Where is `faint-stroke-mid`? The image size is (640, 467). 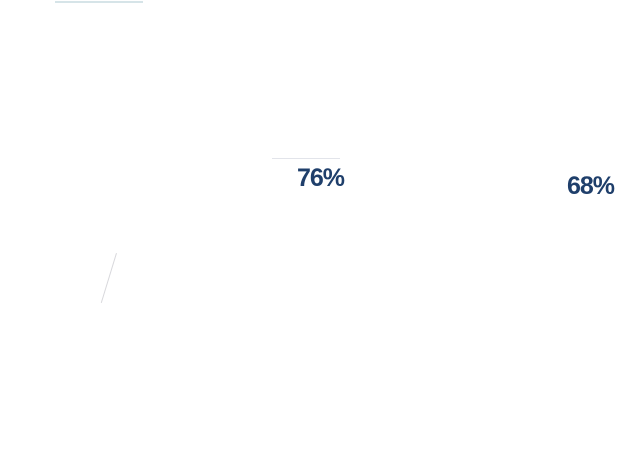
faint-stroke-mid is located at coordinates (306, 158).